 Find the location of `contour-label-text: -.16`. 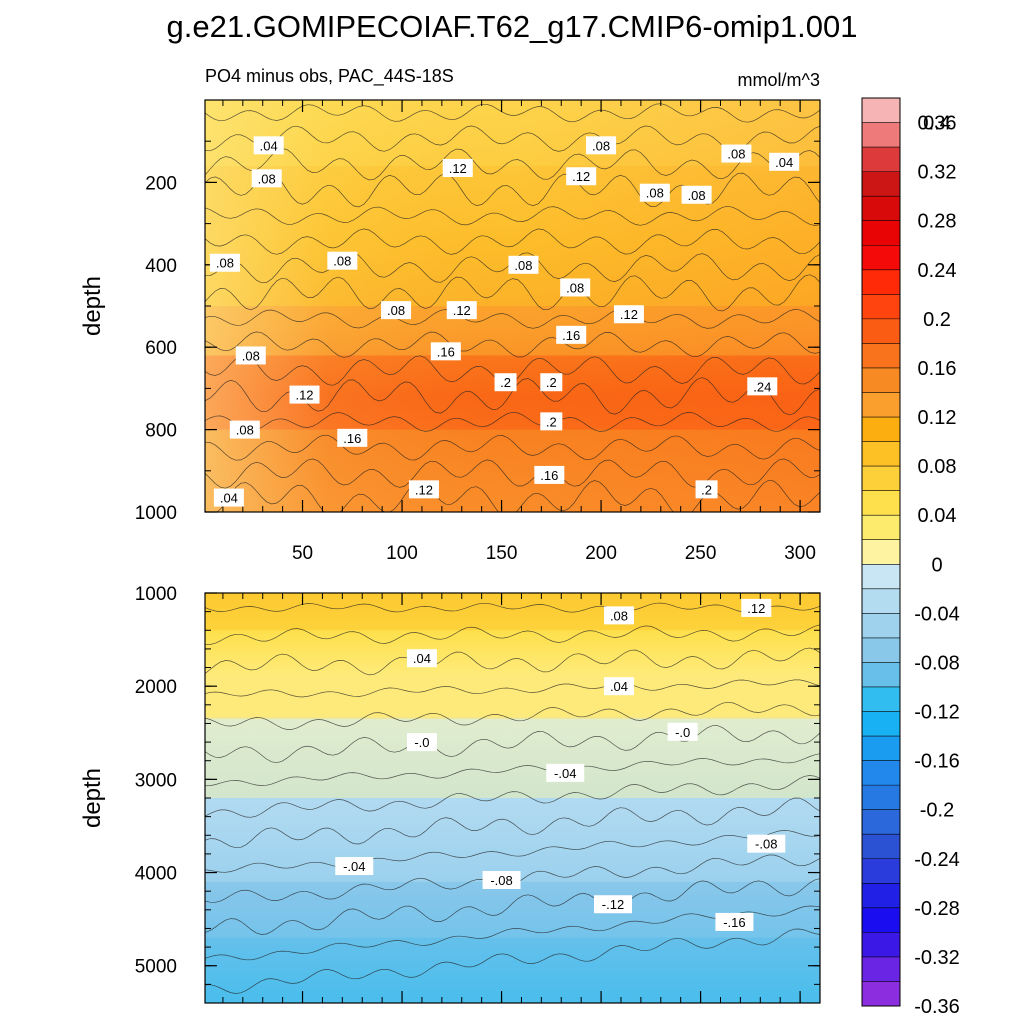

contour-label-text: -.16 is located at coordinates (734, 922).